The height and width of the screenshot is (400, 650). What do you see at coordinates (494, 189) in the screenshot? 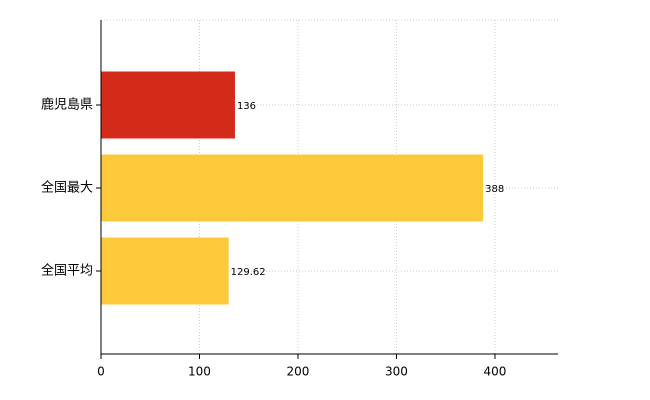
I see `value-label: 388` at bounding box center [494, 189].